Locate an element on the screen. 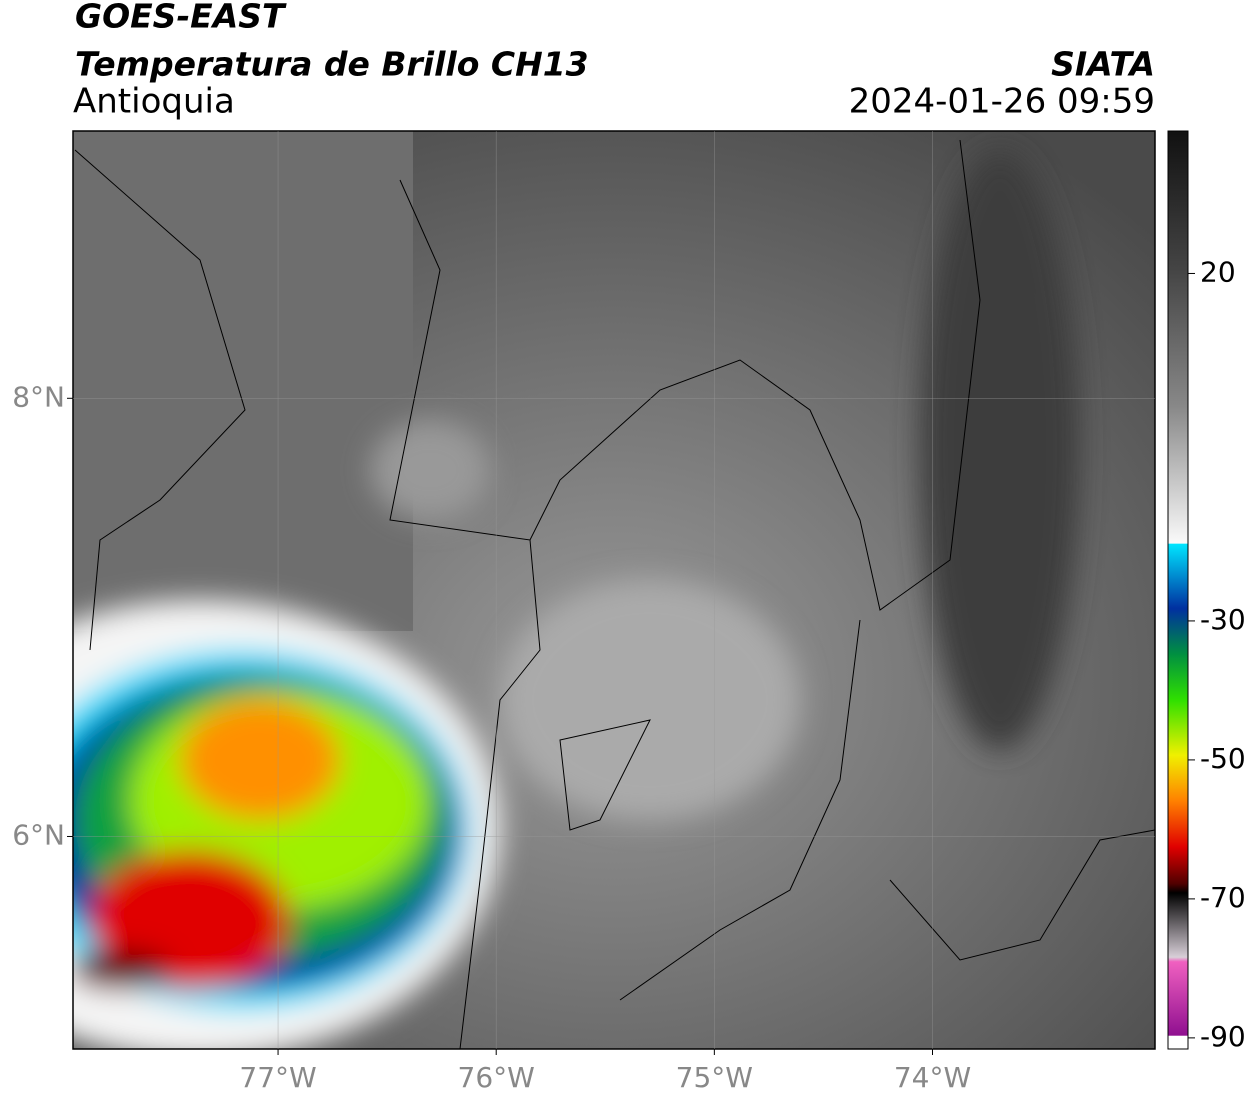 The height and width of the screenshot is (1103, 1252). colorbar-label: -30 is located at coordinates (1223, 619).